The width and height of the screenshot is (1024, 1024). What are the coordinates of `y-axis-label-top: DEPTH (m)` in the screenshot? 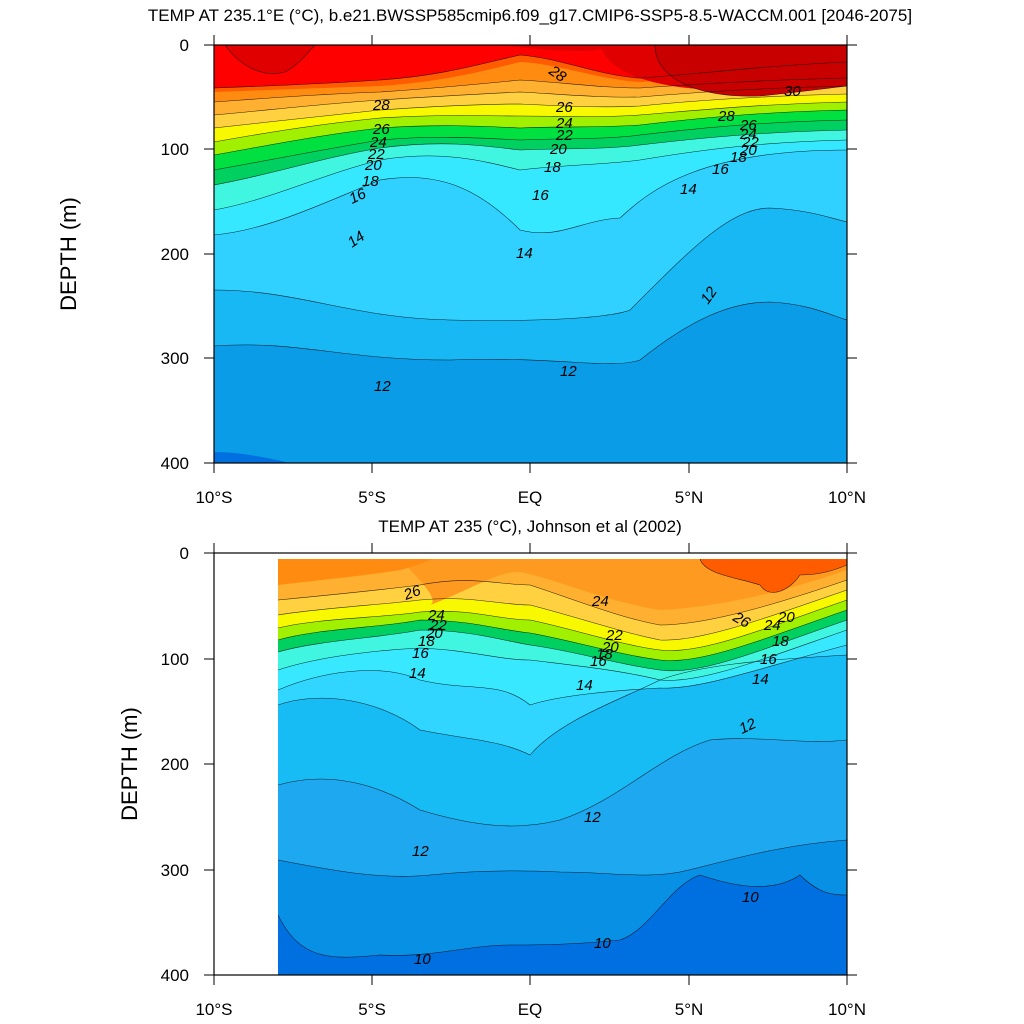 It's located at (68, 254).